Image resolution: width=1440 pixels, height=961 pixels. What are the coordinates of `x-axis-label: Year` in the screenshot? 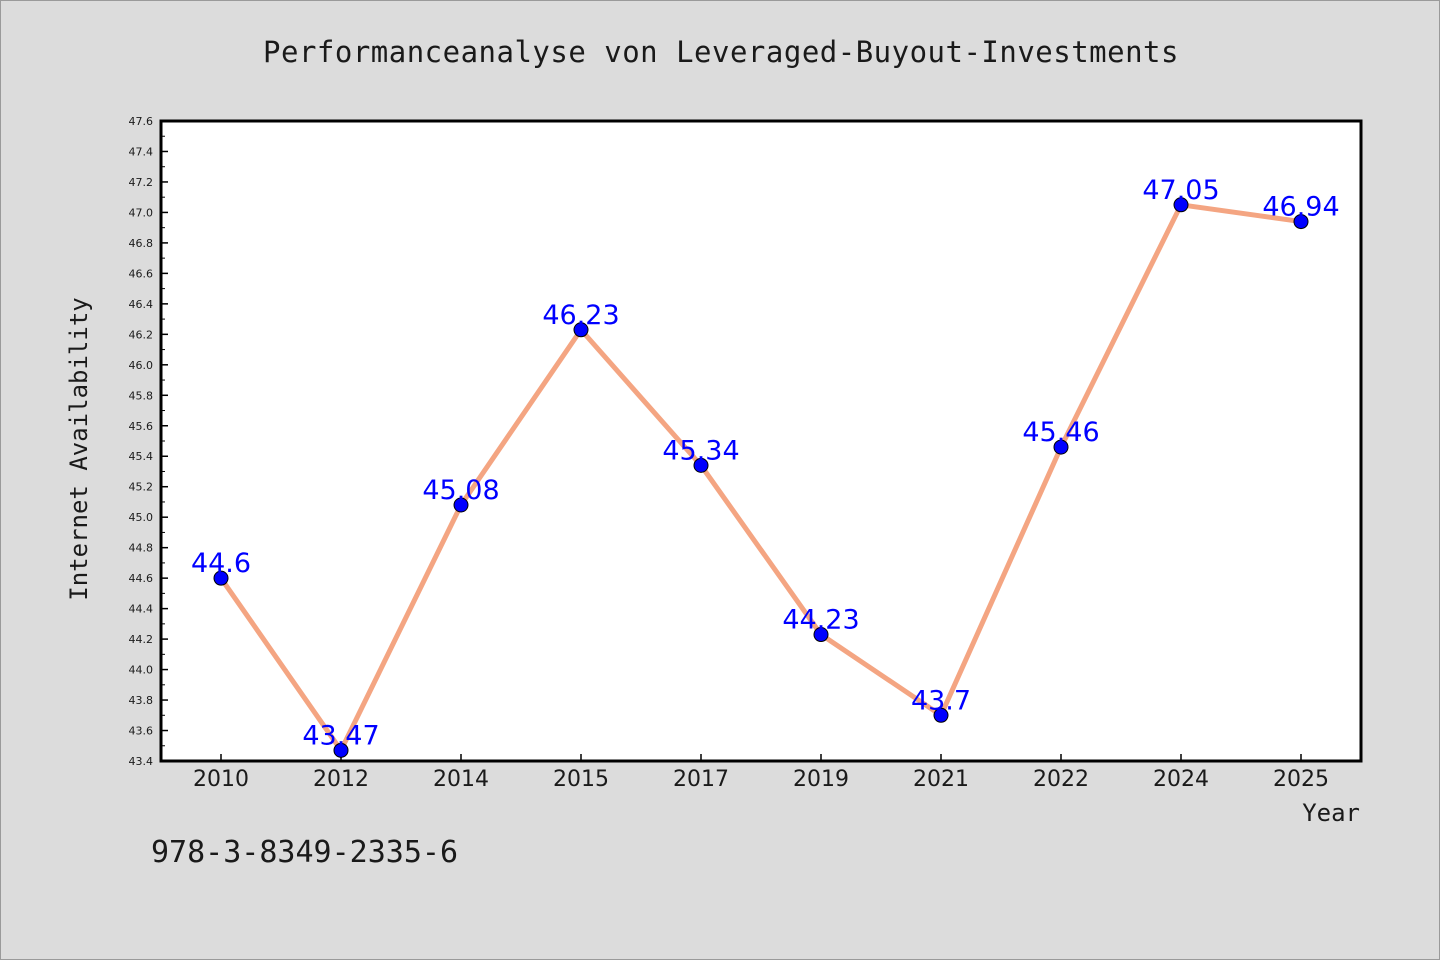 It's located at (1331, 813).